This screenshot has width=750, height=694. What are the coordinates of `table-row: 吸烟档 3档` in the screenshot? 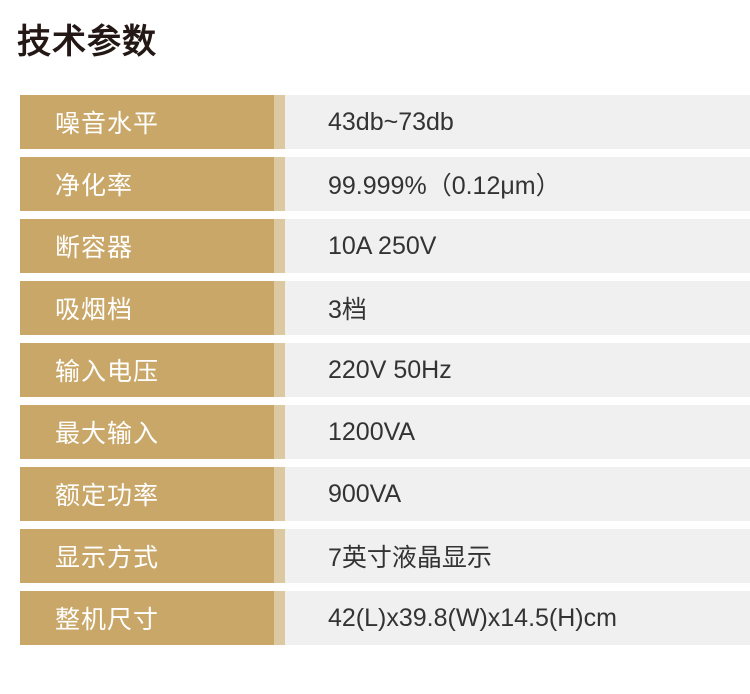 It's located at (385, 308).